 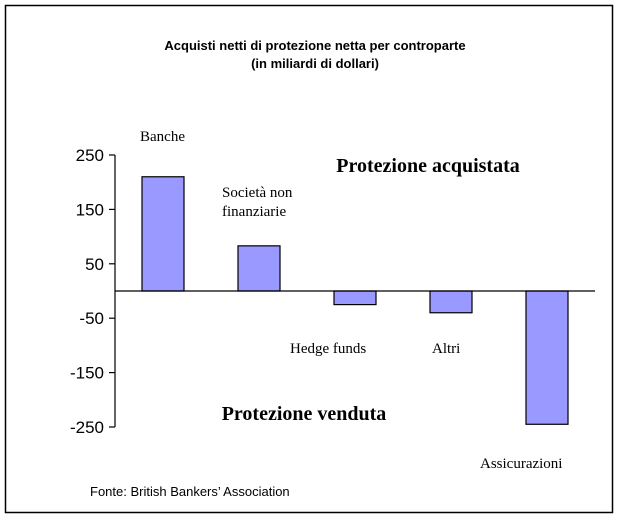 What do you see at coordinates (91, 318) in the screenshot?
I see `y-tick-label: -50` at bounding box center [91, 318].